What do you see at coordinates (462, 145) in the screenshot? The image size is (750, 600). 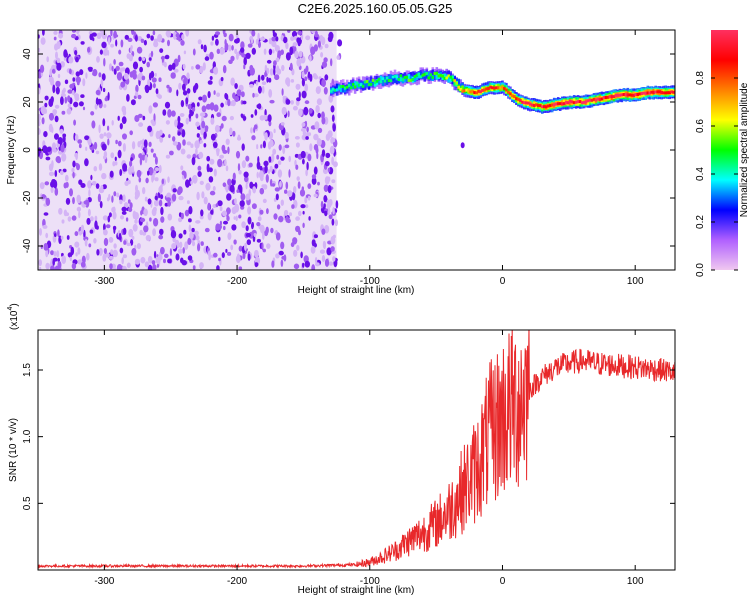 I see `isolated-spot` at bounding box center [462, 145].